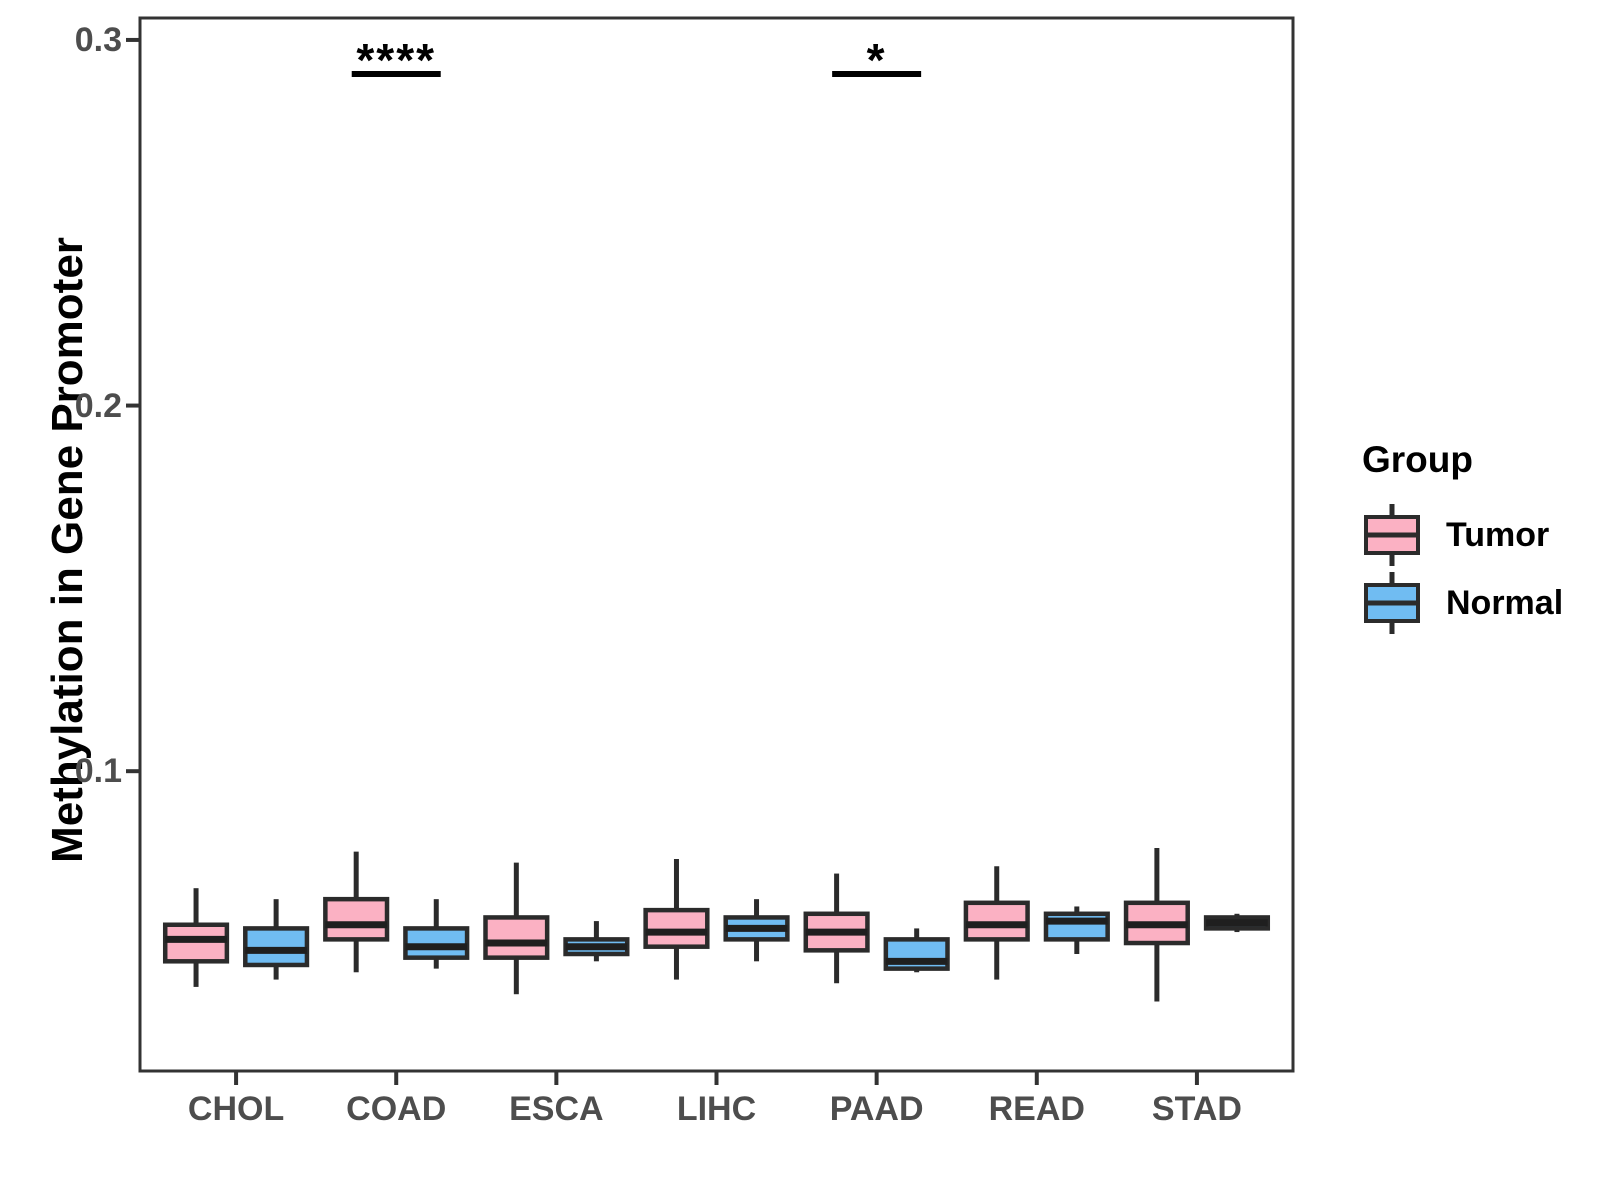  What do you see at coordinates (1498, 534) in the screenshot?
I see `legend-label-tumor: Tumor` at bounding box center [1498, 534].